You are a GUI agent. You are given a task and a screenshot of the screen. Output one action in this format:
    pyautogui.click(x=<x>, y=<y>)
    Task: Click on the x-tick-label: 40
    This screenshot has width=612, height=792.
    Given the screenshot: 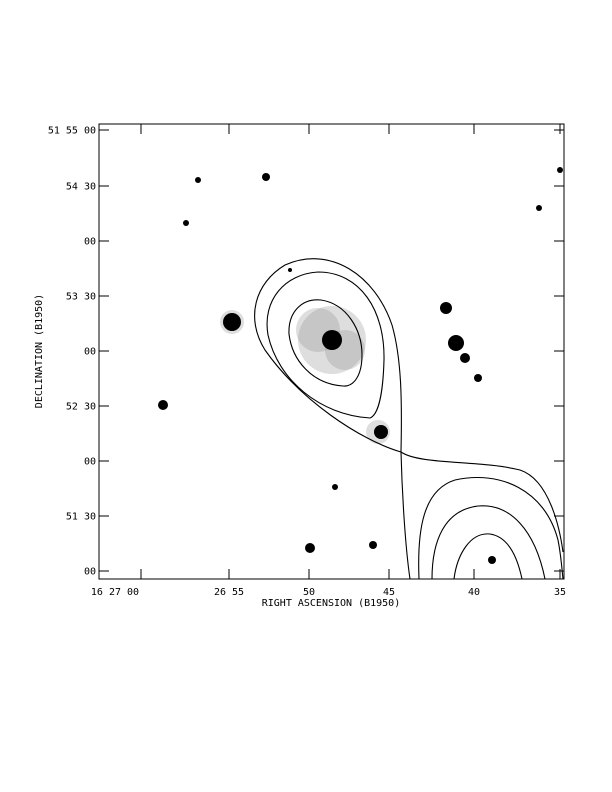 What is the action you would take?
    pyautogui.click(x=474, y=592)
    